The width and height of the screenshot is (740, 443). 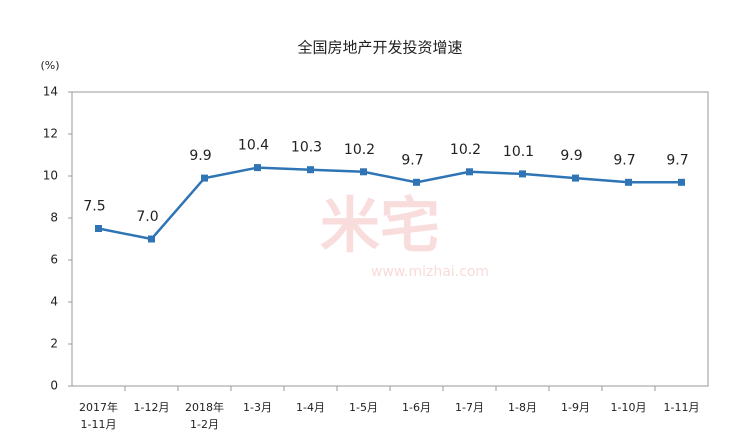 What do you see at coordinates (363, 407) in the screenshot?
I see `x-tick-label: 1-5月` at bounding box center [363, 407].